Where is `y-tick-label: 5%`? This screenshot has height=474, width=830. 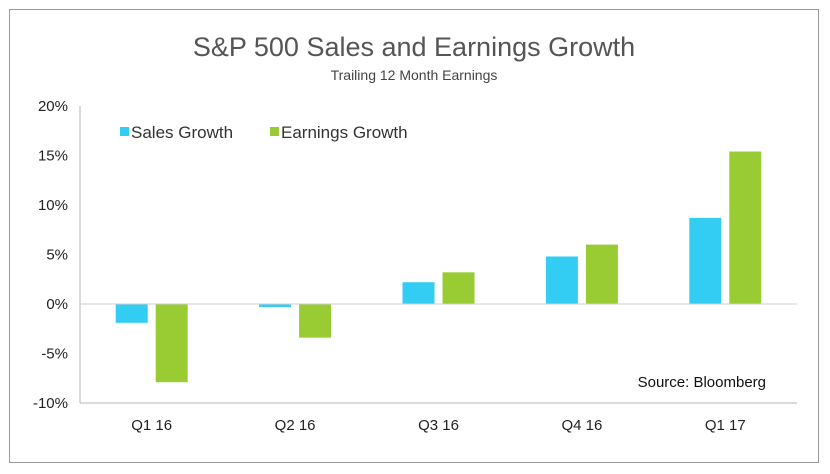 y-tick-label: 5% is located at coordinates (57, 255).